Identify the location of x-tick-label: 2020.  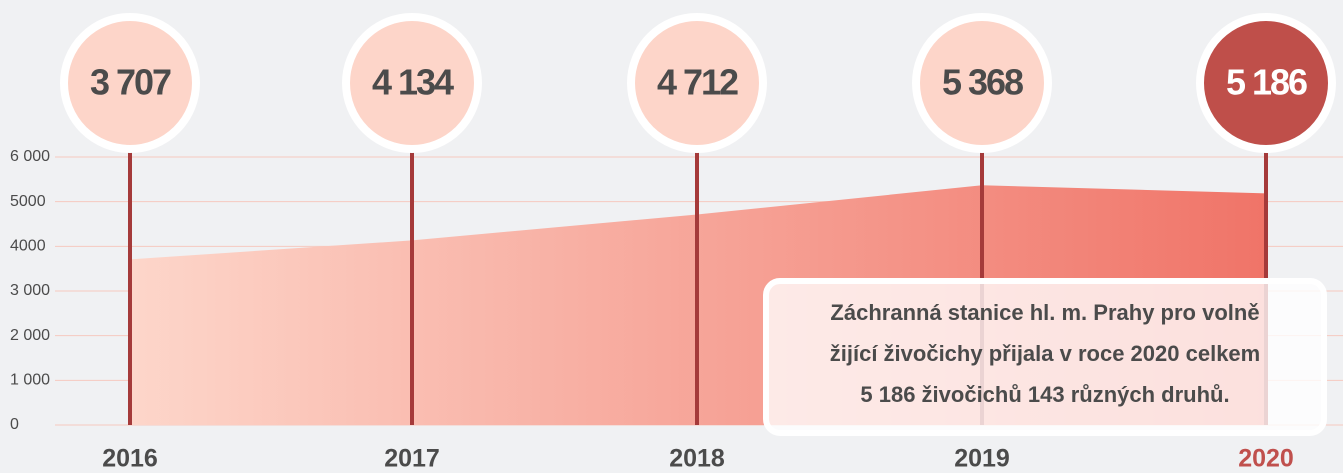
(1266, 459).